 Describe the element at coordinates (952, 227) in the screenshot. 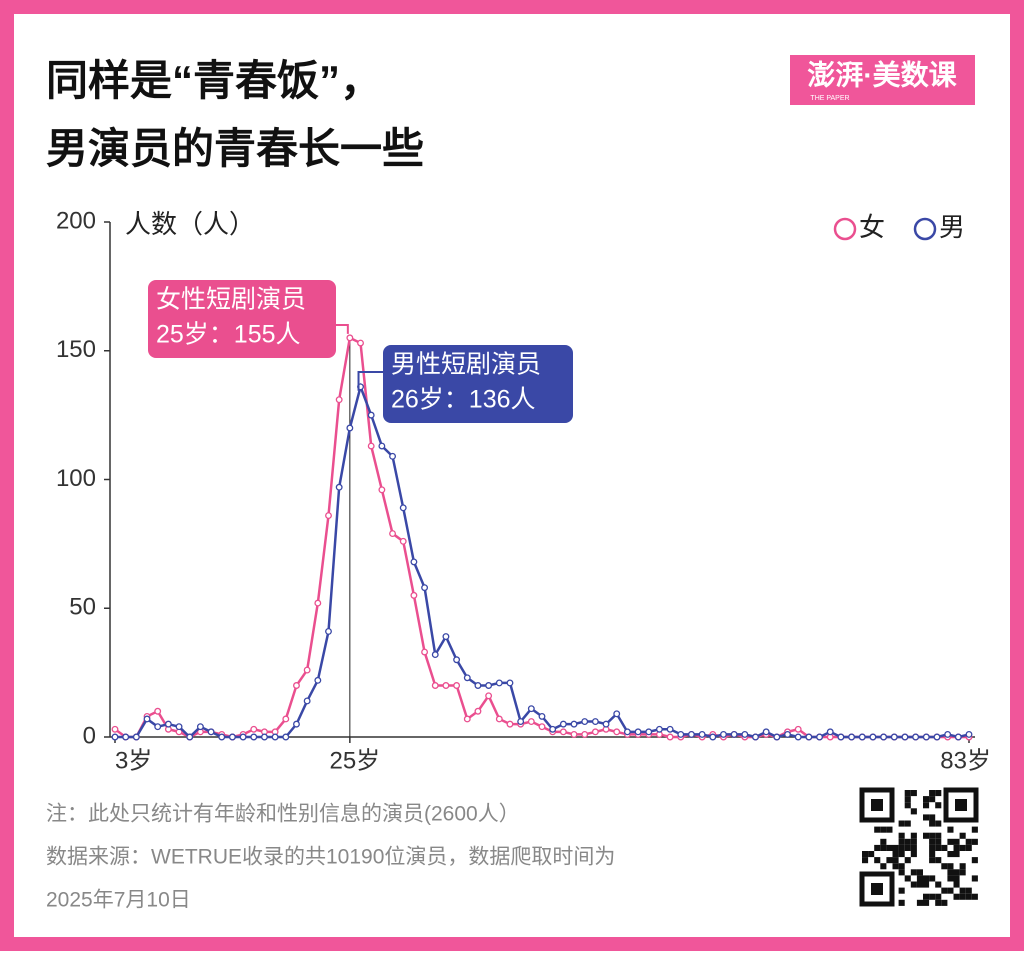

I see `legend-label: 男` at that location.